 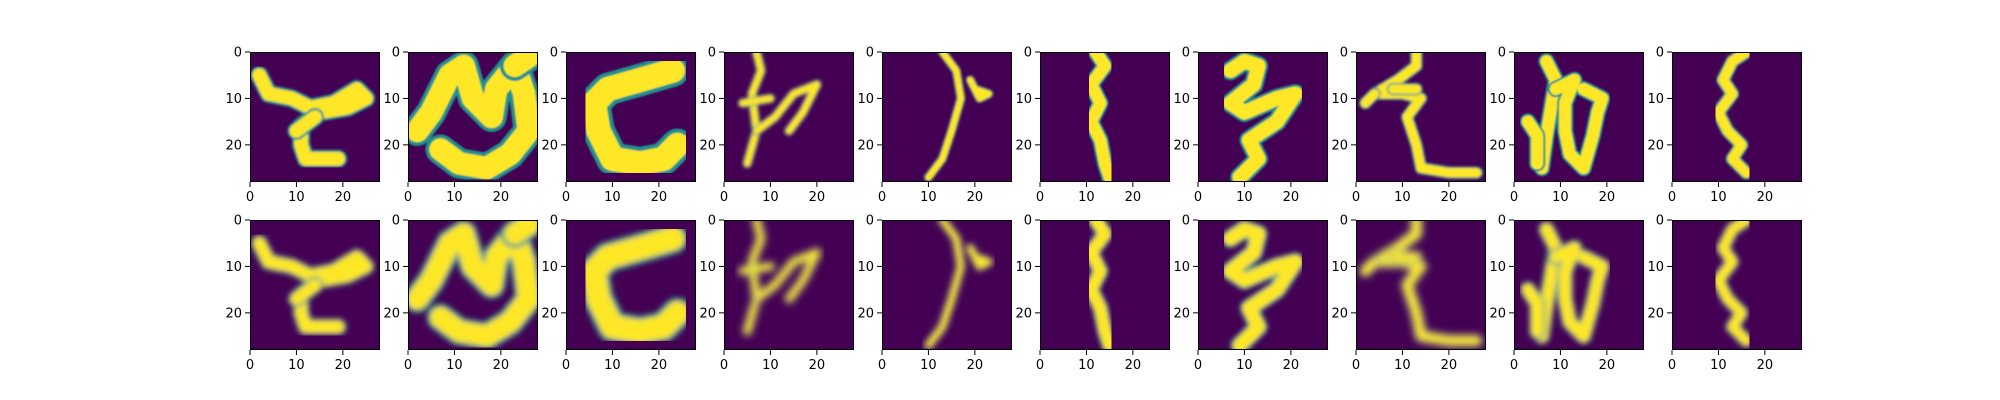 I want to click on glyph-4-strokes, so click(x=779, y=278).